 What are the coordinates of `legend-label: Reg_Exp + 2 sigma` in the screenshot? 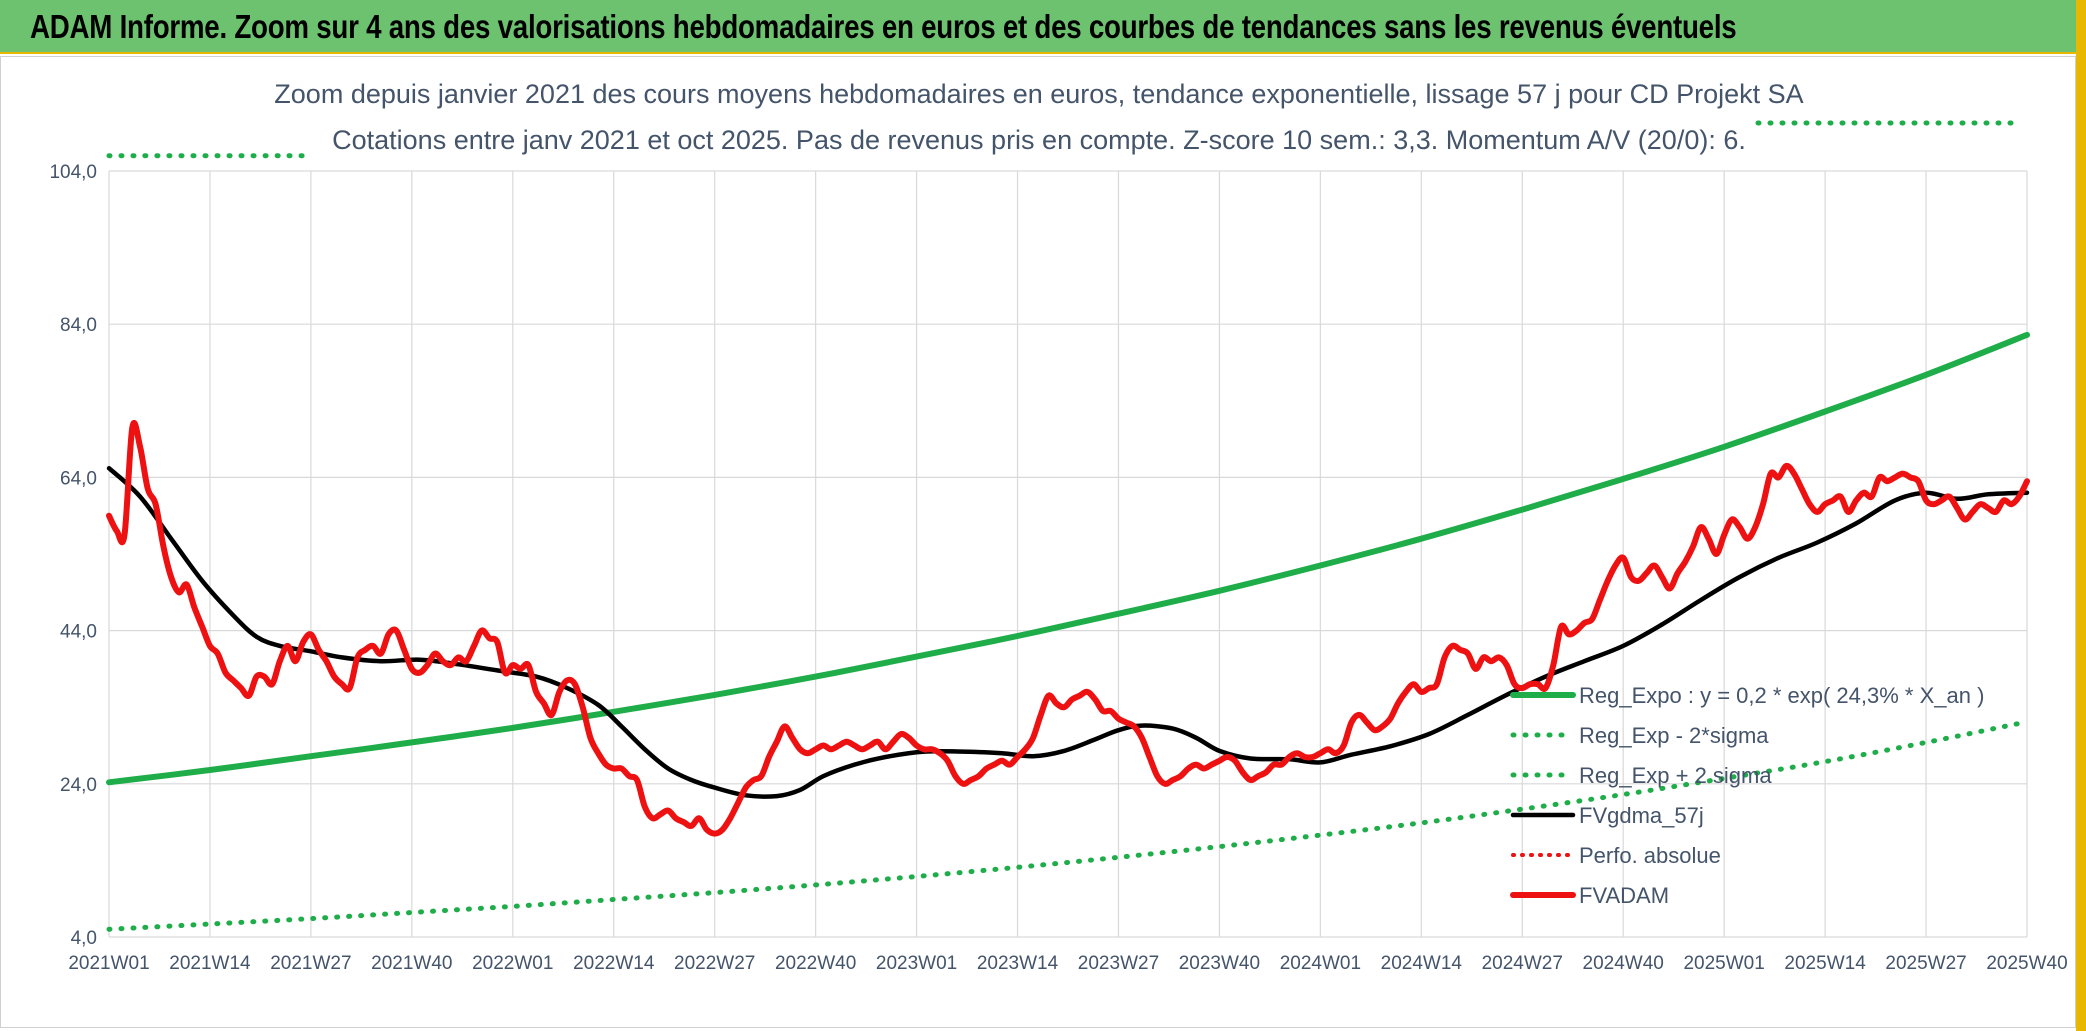 It's located at (1675, 775).